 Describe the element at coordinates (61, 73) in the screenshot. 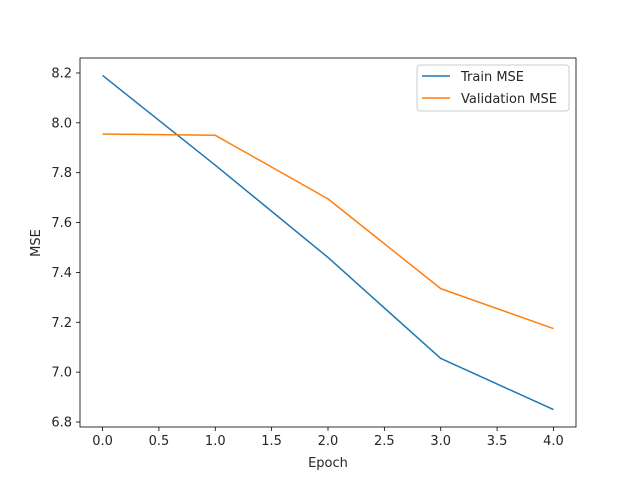

I see `y-tick-label: 8.2` at that location.